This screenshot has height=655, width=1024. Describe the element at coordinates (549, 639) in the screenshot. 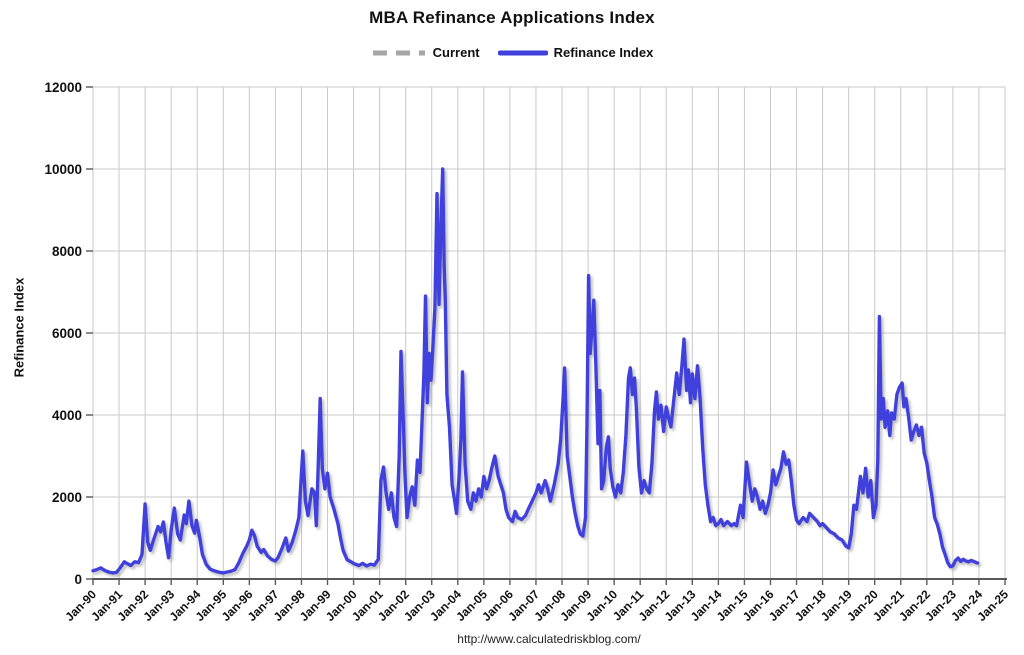

I see `source-url: http://www.calculatedriskblog.com/` at that location.